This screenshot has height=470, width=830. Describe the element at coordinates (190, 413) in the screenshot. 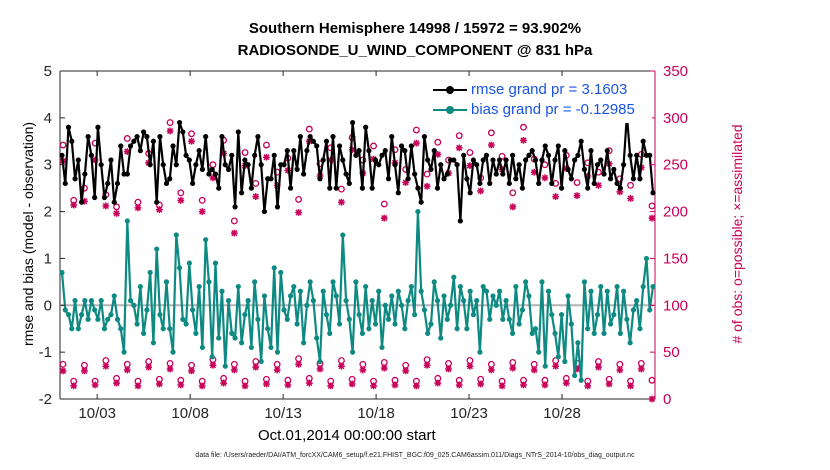

I see `x-tick-label: 10/08` at that location.